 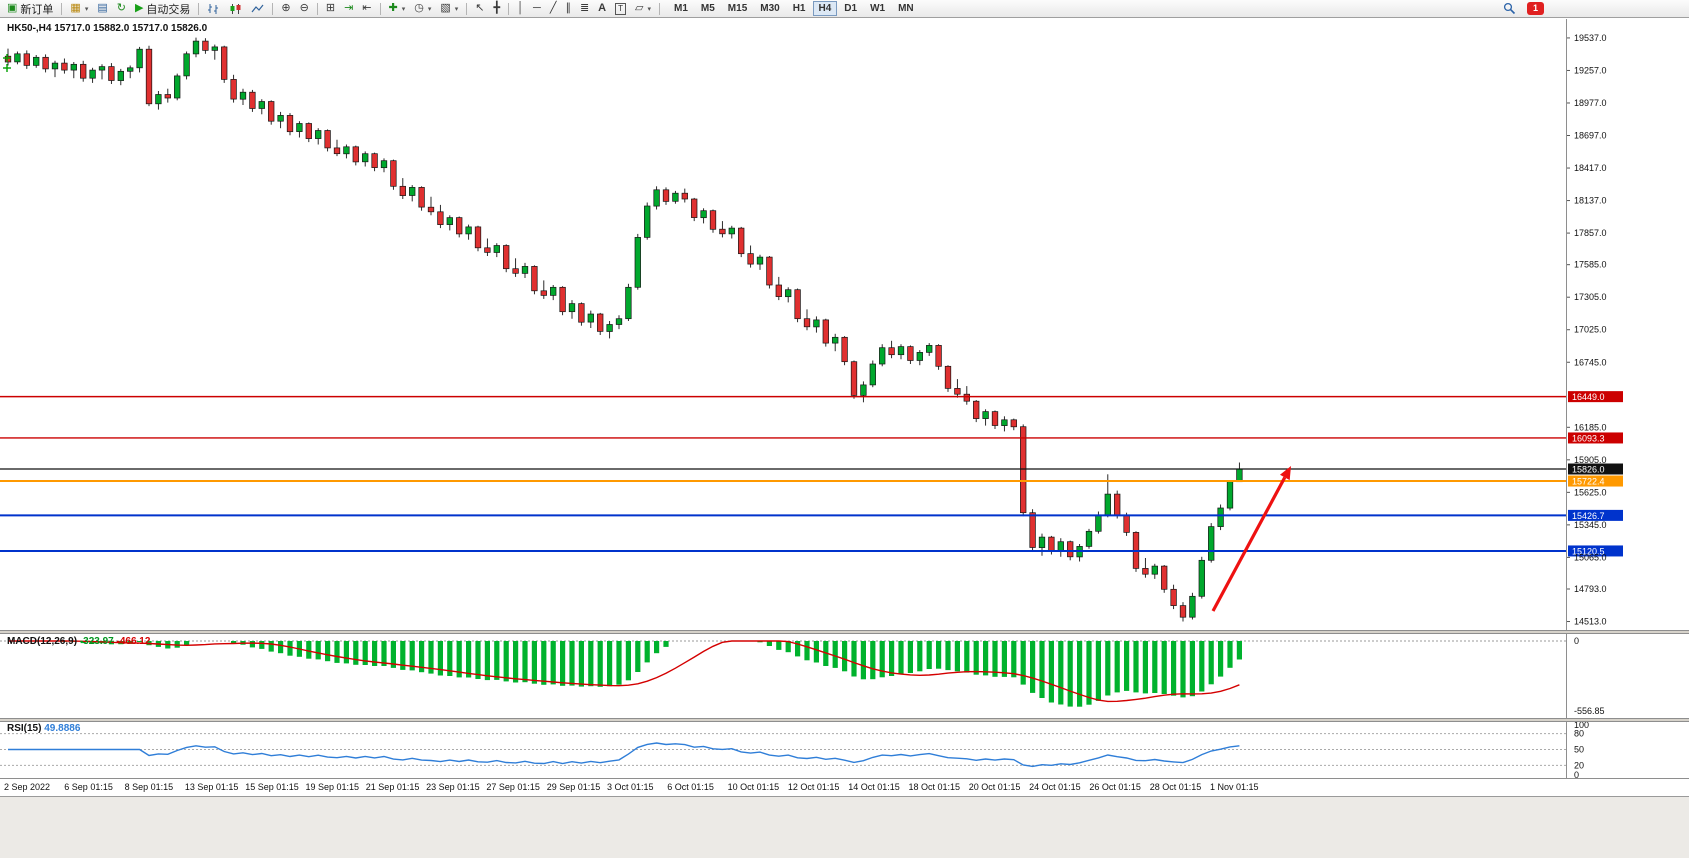 I want to click on svg-text: 16449.0, so click(x=1588, y=397).